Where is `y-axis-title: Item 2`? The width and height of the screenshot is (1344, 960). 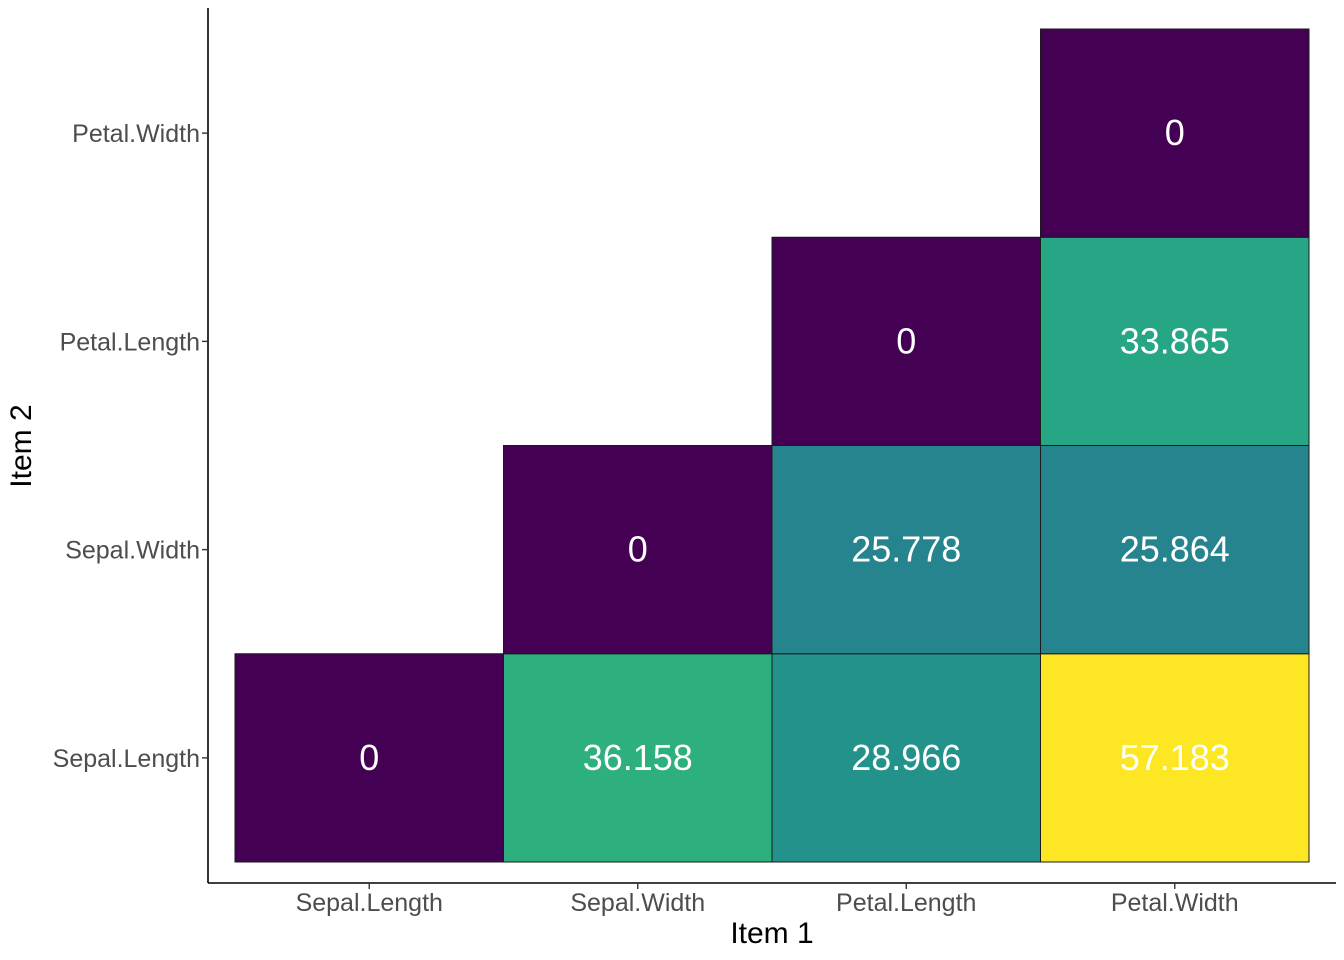 y-axis-title: Item 2 is located at coordinates (21, 445).